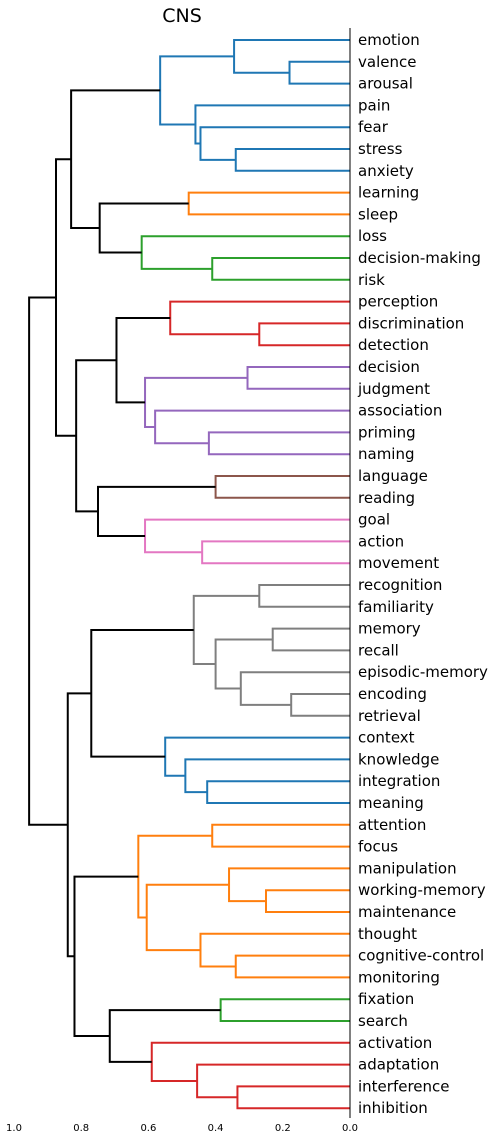  What do you see at coordinates (381, 541) in the screenshot?
I see `leaf-label-action: action` at bounding box center [381, 541].